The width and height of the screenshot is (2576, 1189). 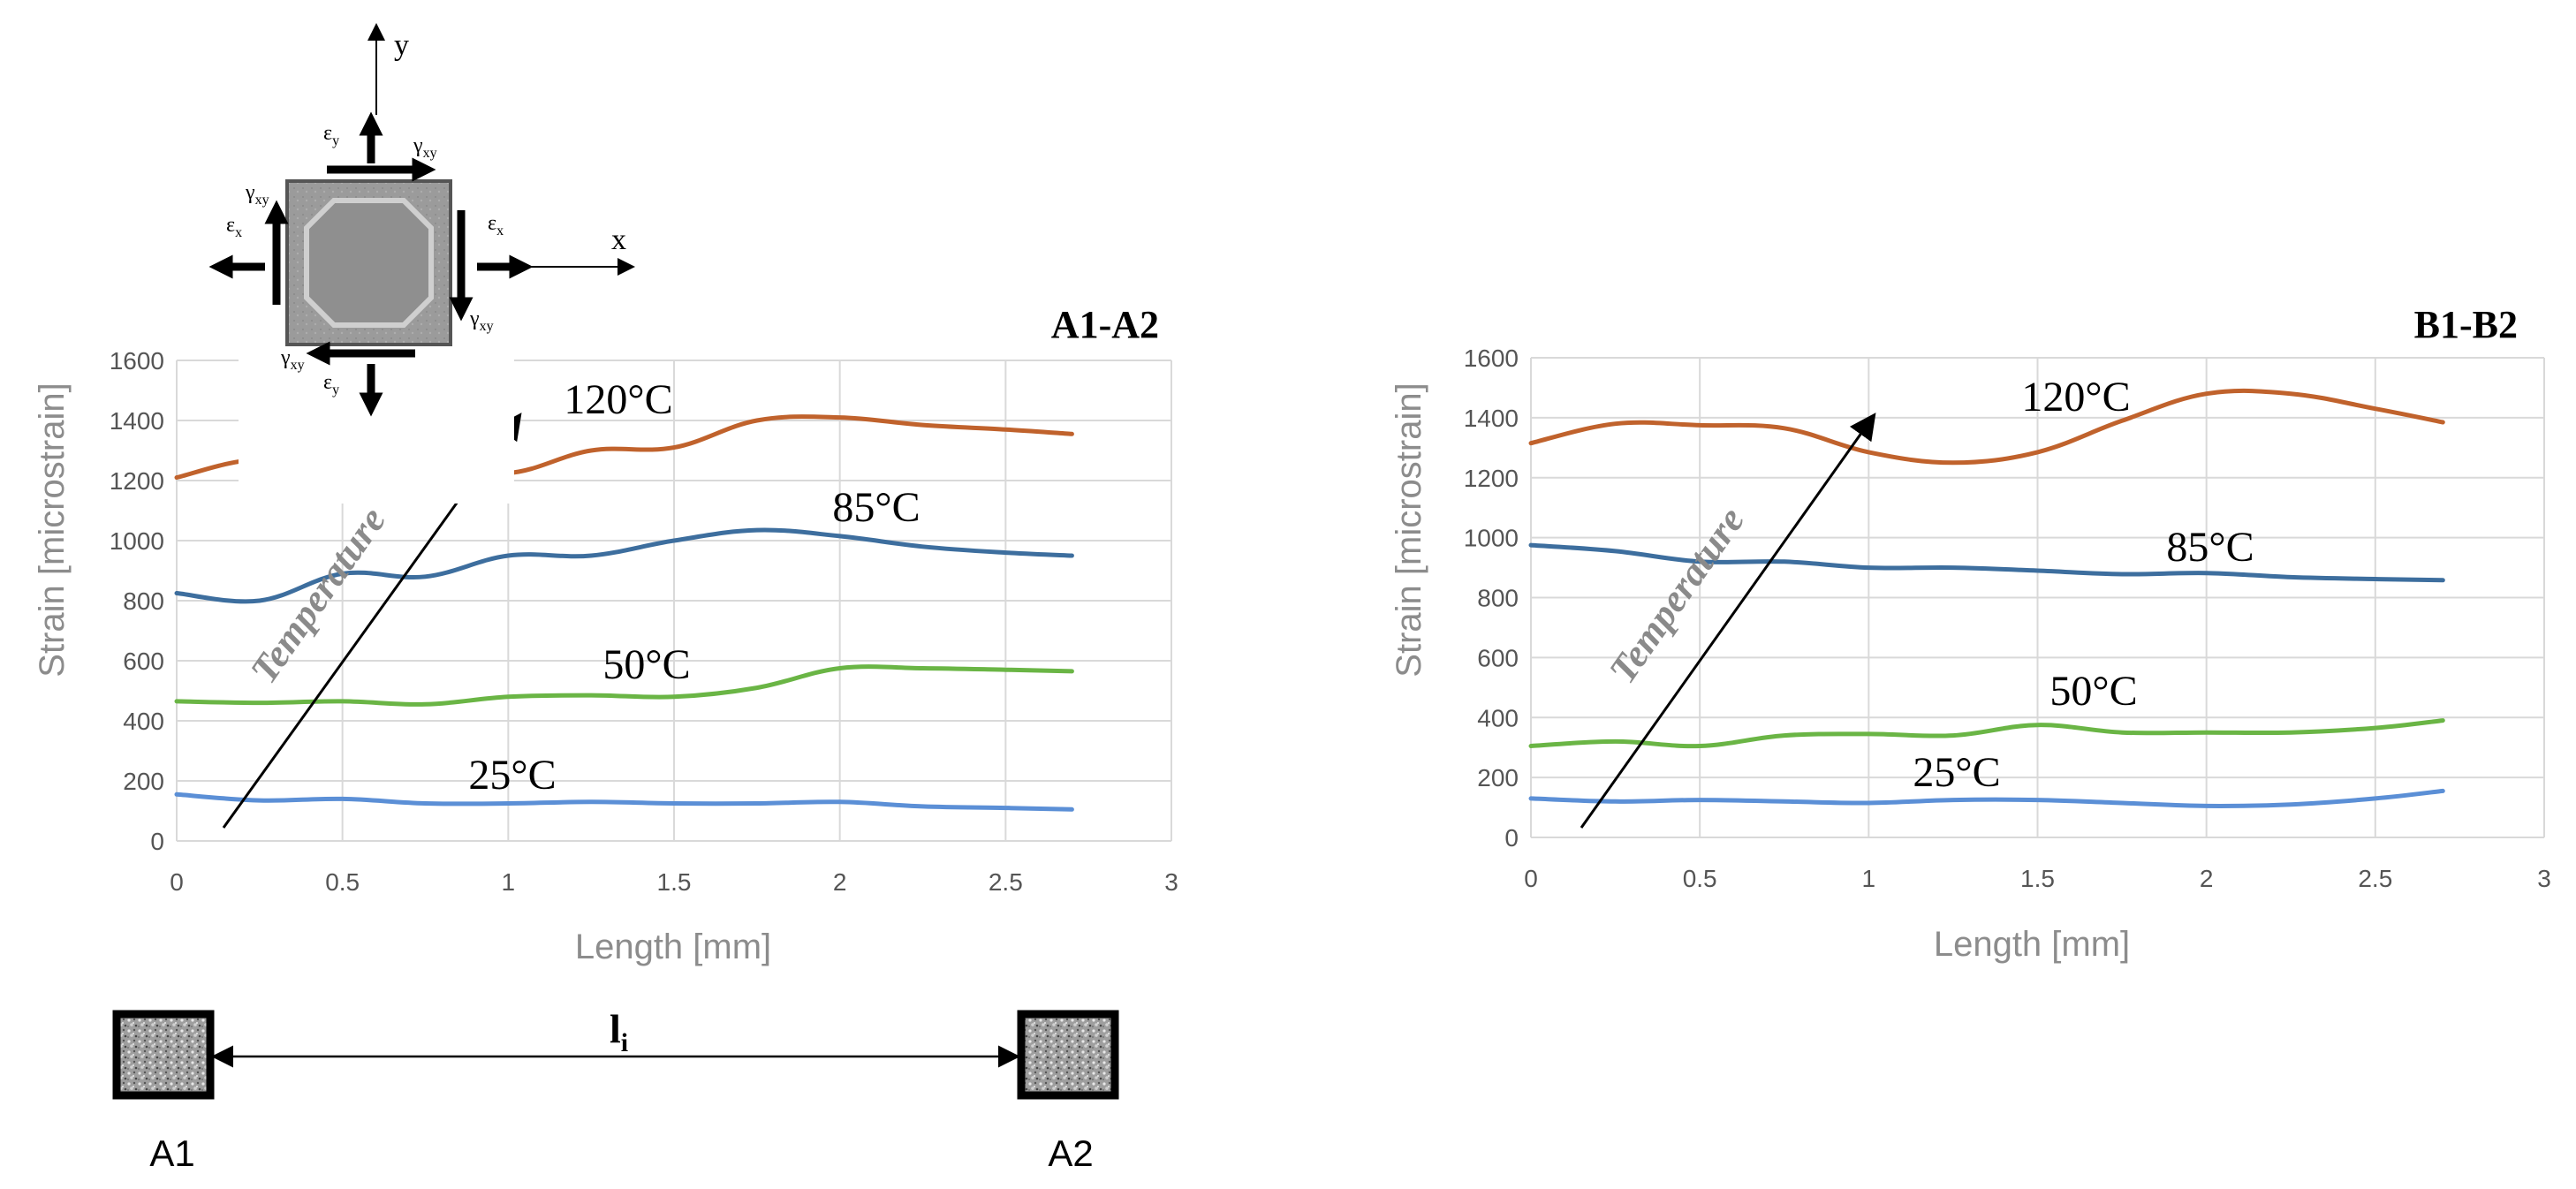 What do you see at coordinates (172, 1153) in the screenshot?
I see `a1-label: A1` at bounding box center [172, 1153].